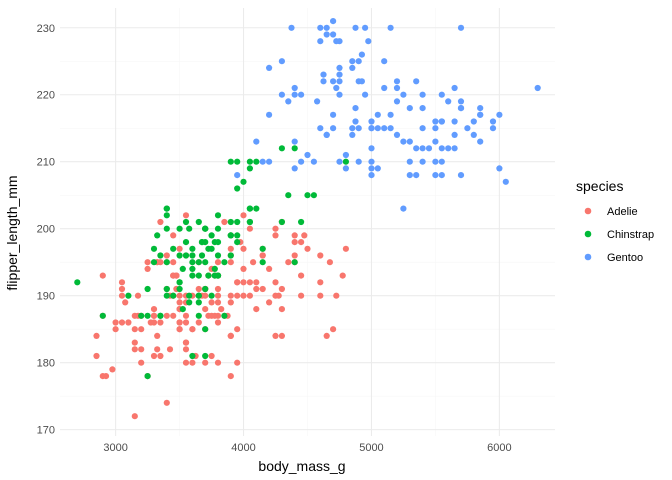 The image size is (672, 480). I want to click on x-tick-label: 5000, so click(371, 448).